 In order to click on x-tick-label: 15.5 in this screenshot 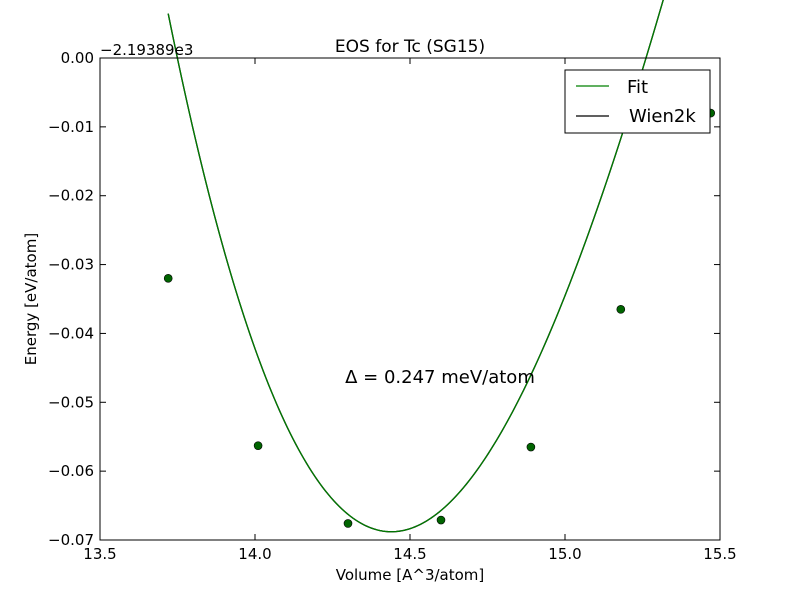, I will do `click(719, 554)`.